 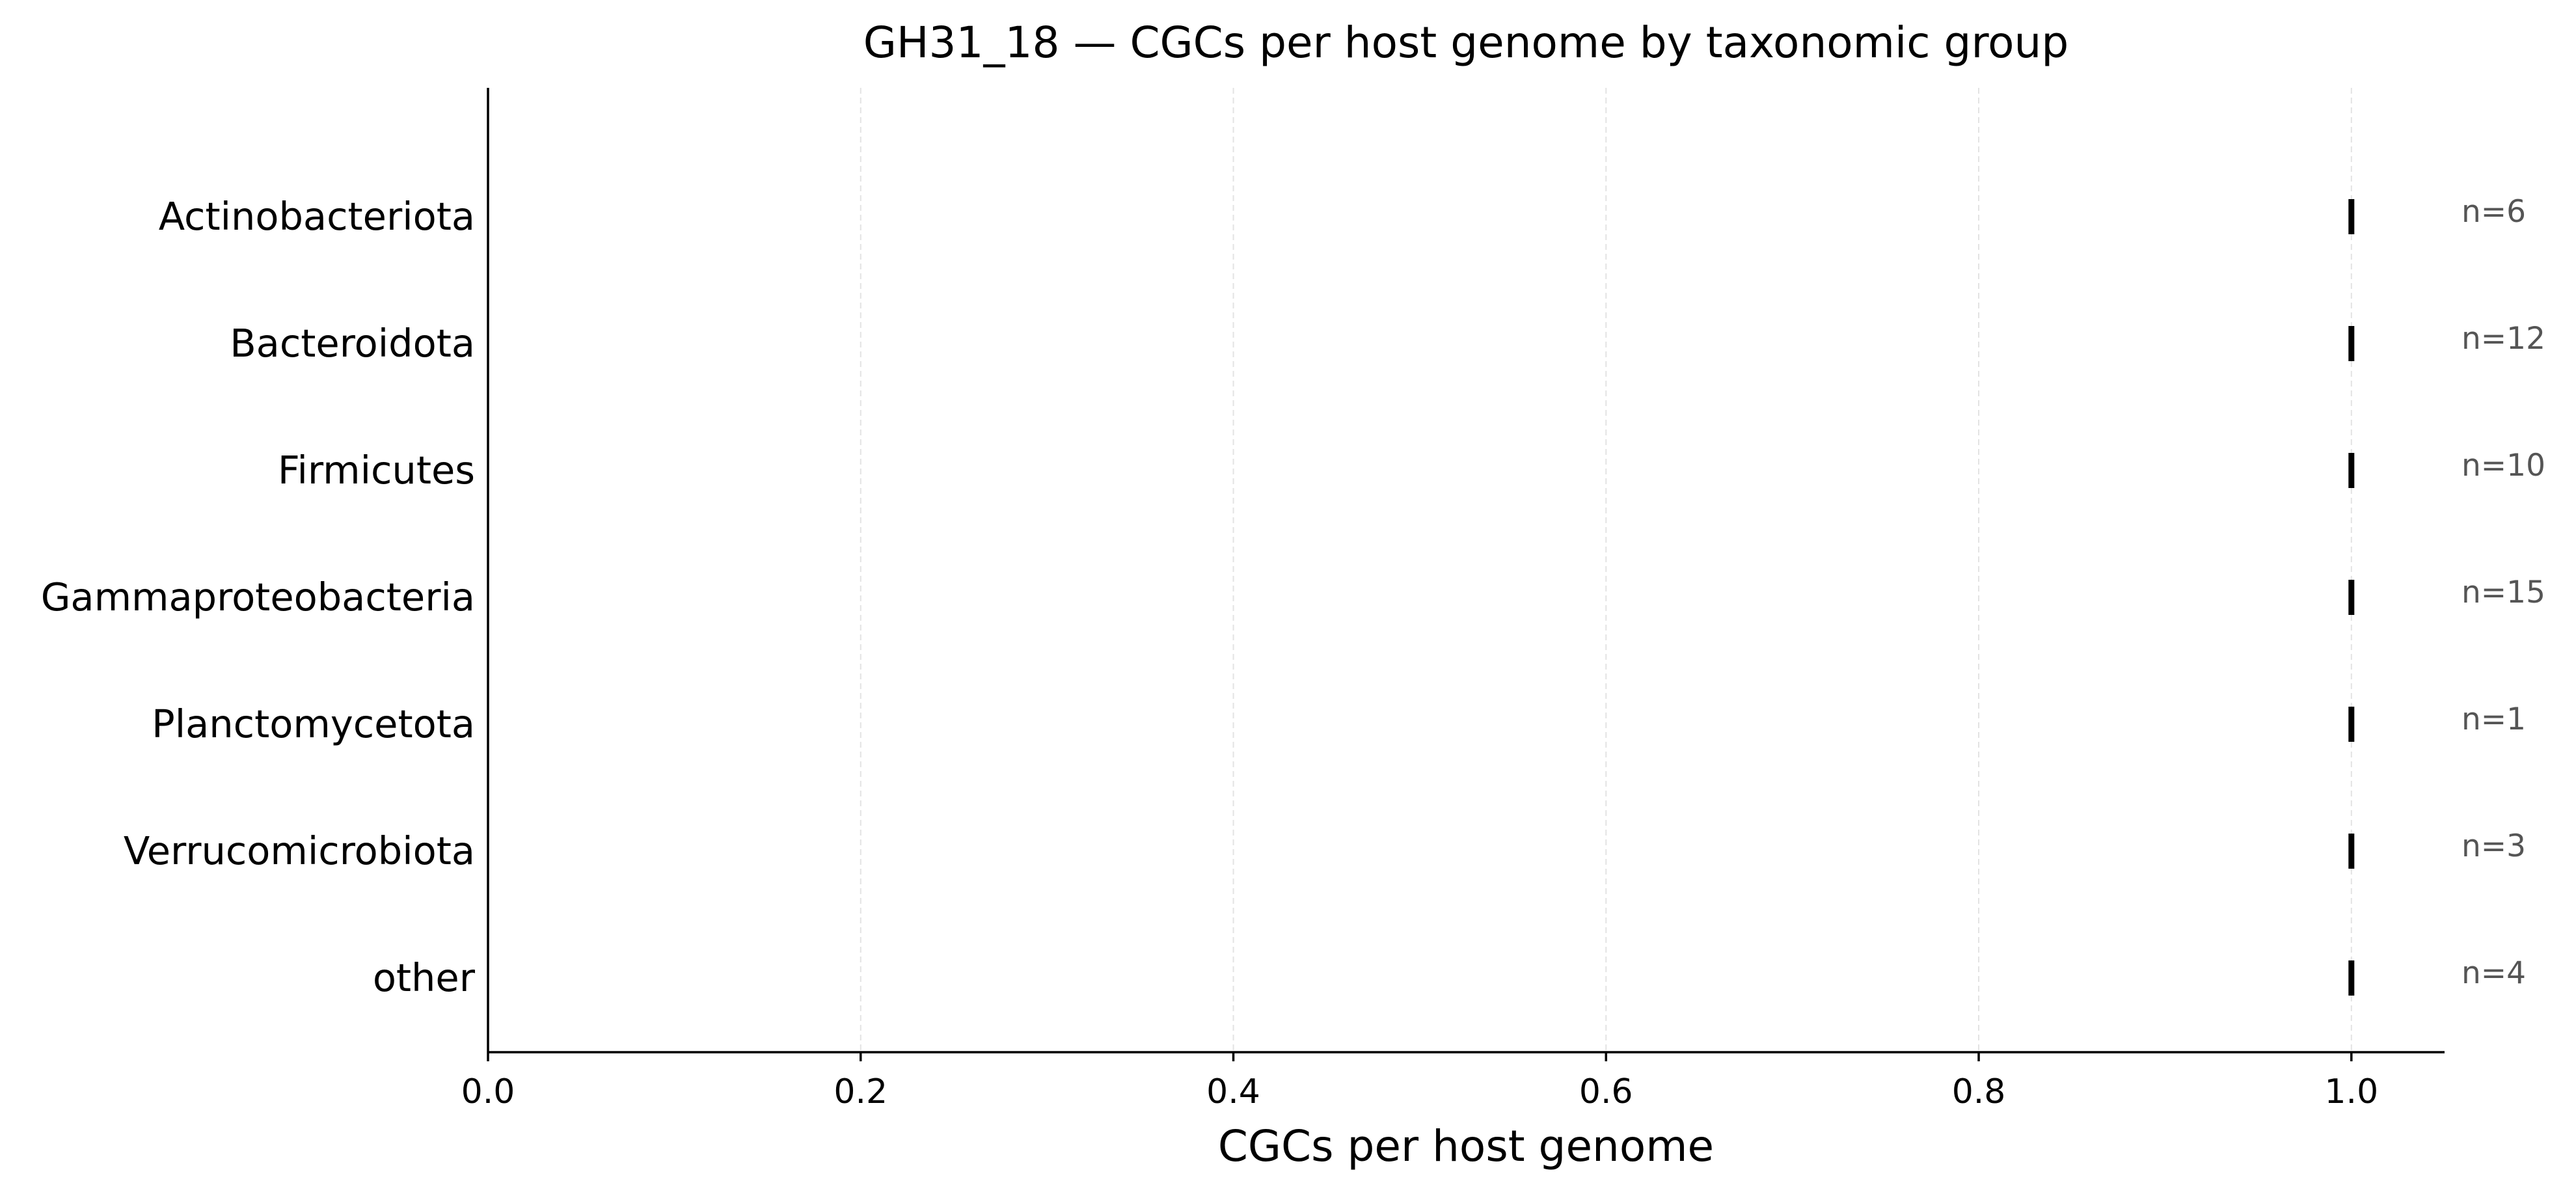 What do you see at coordinates (861, 1091) in the screenshot?
I see `x-tick-label: 0.2` at bounding box center [861, 1091].